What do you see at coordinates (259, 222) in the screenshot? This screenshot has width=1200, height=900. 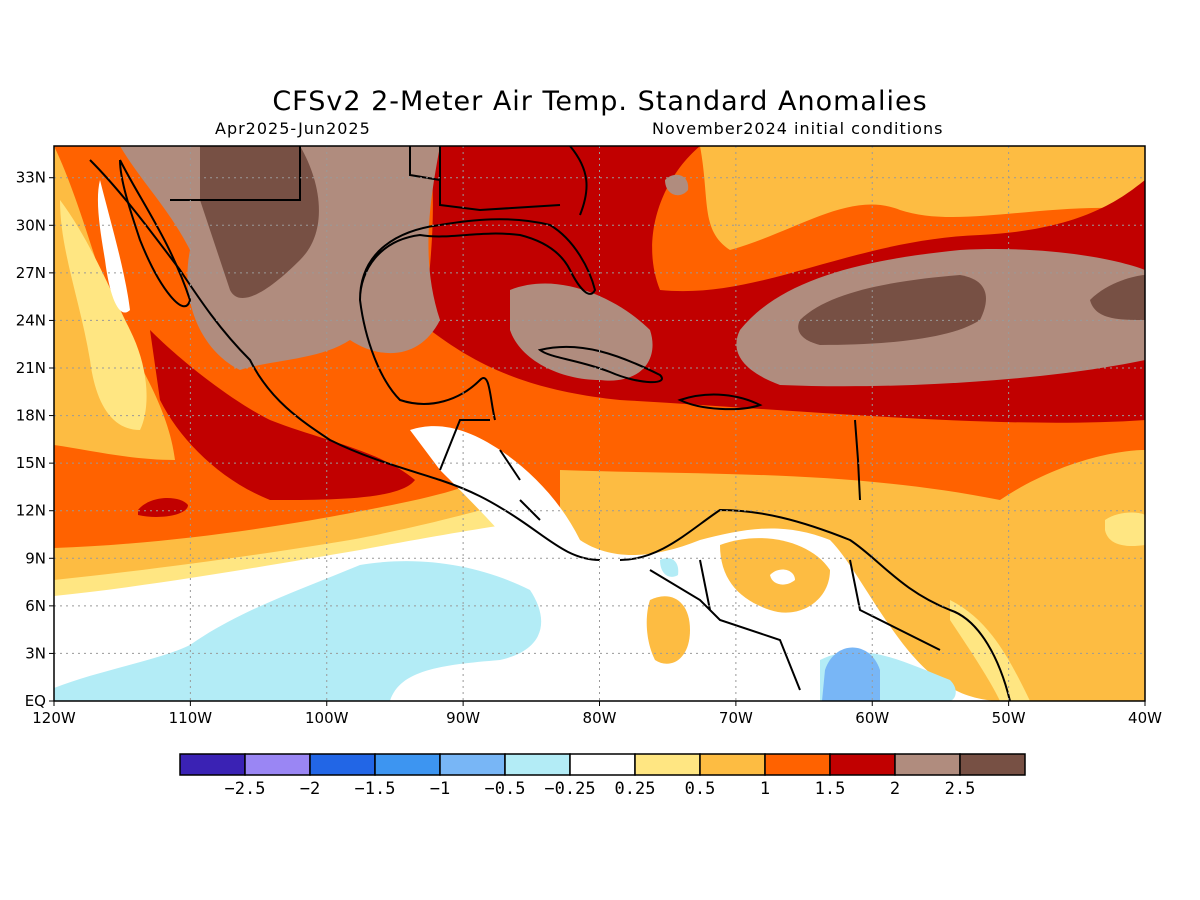 I see `anomaly-fill-gt2.5-mexico` at bounding box center [259, 222].